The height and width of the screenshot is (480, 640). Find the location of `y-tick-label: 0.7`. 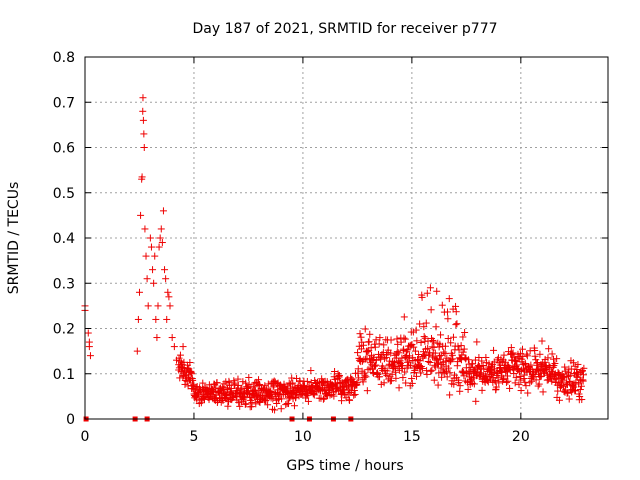

y-tick-label: 0.7 is located at coordinates (64, 103).